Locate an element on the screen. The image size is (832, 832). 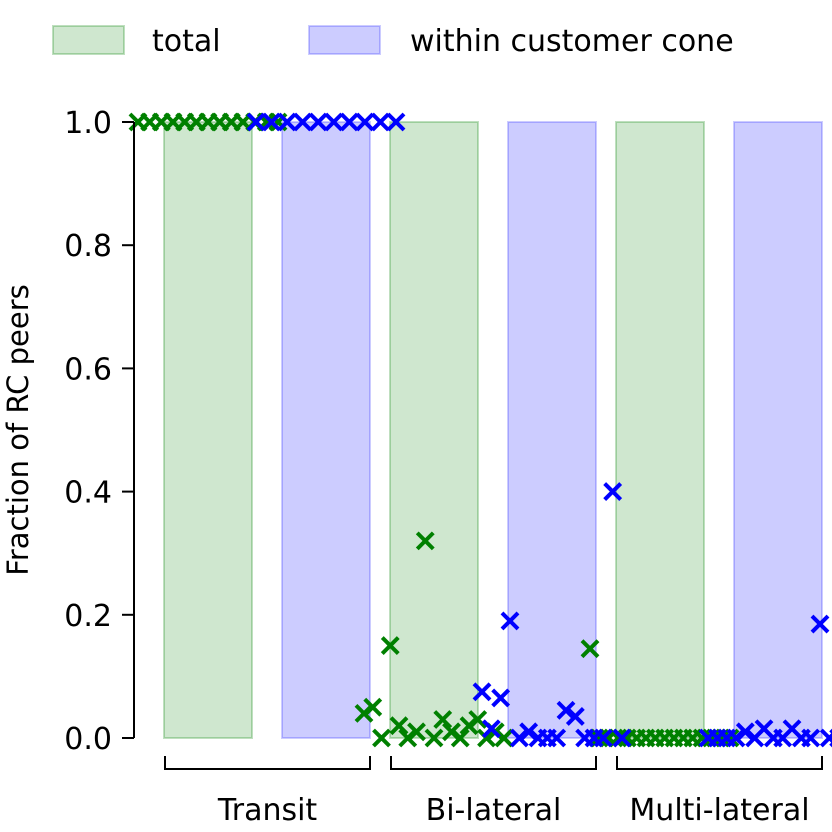
bar-multi-lateral-total is located at coordinates (660, 430).